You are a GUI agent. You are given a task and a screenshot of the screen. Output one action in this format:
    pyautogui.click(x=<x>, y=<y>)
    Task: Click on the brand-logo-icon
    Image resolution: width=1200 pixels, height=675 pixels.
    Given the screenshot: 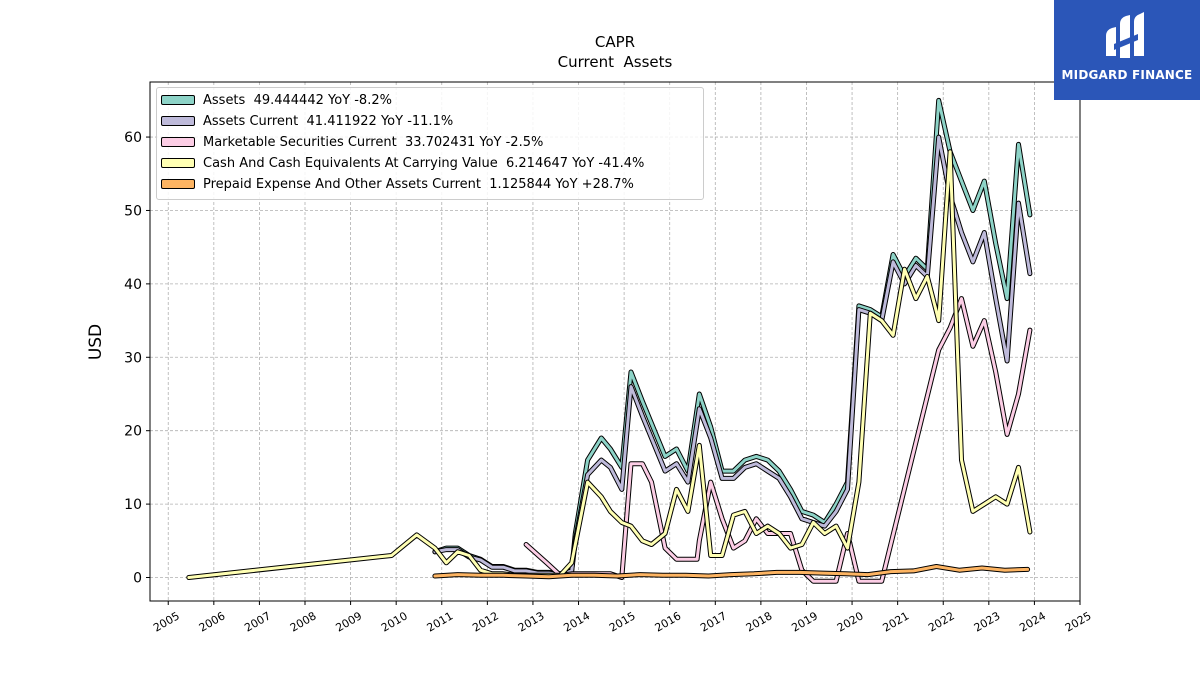 What is the action you would take?
    pyautogui.click(x=1125, y=35)
    